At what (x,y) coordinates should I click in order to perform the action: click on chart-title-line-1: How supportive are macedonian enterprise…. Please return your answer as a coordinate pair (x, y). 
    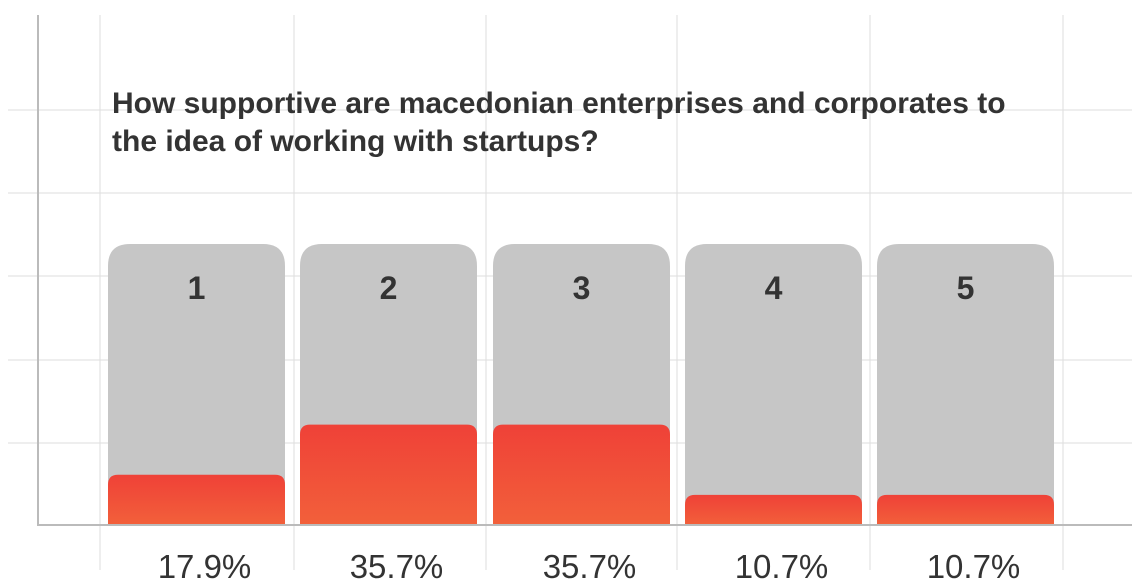
    Looking at the image, I should click on (559, 103).